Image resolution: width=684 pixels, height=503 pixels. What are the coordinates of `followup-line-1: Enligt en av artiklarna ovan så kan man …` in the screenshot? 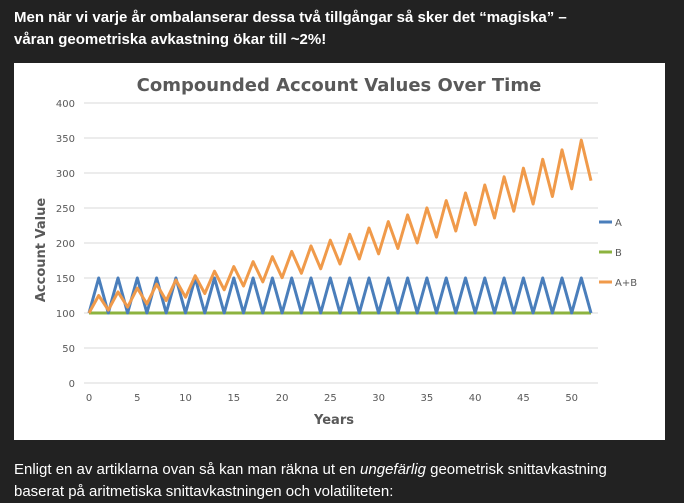 It's located at (344, 470).